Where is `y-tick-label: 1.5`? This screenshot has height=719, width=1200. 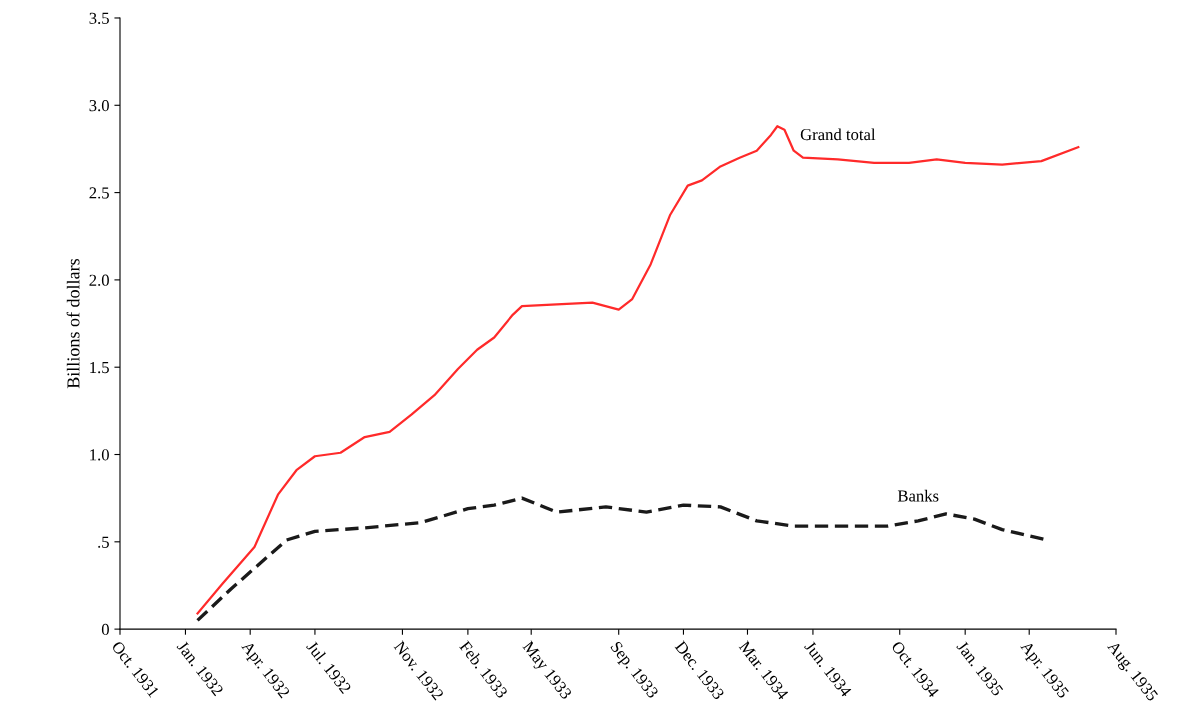 y-tick-label: 1.5 is located at coordinates (99, 367).